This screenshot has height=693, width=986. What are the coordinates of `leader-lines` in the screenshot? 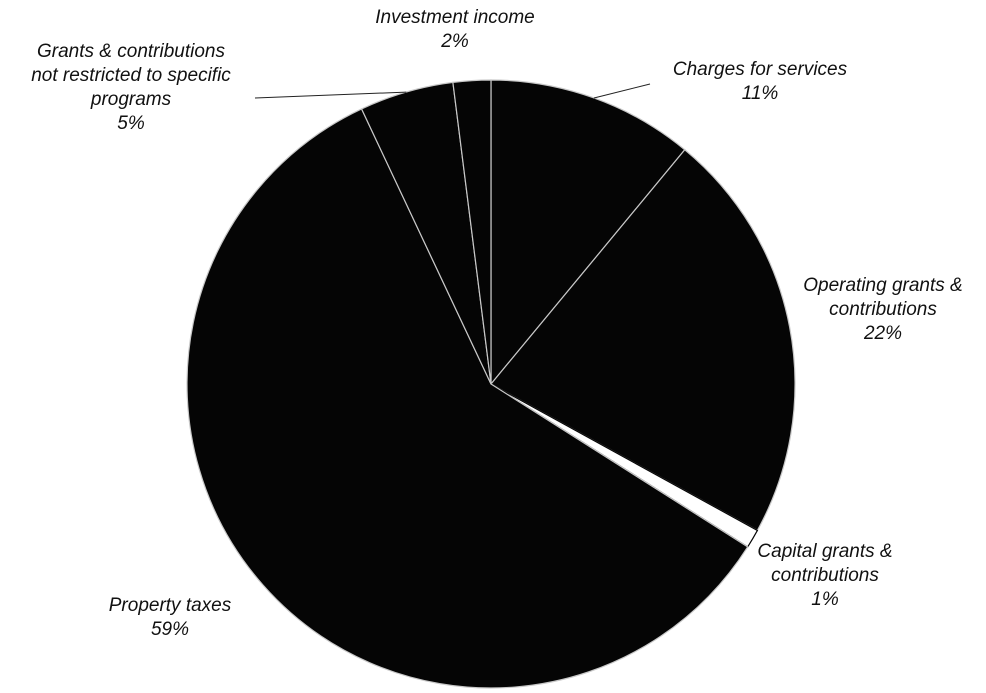 It's located at (452, 91).